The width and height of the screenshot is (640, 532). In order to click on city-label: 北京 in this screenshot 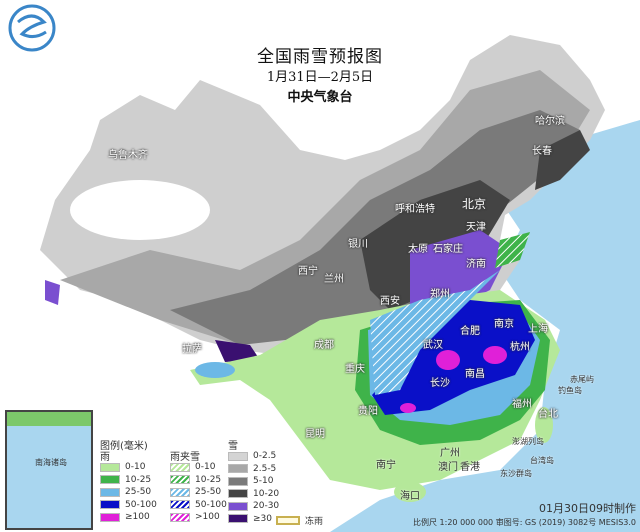, I will do `click(474, 204)`.